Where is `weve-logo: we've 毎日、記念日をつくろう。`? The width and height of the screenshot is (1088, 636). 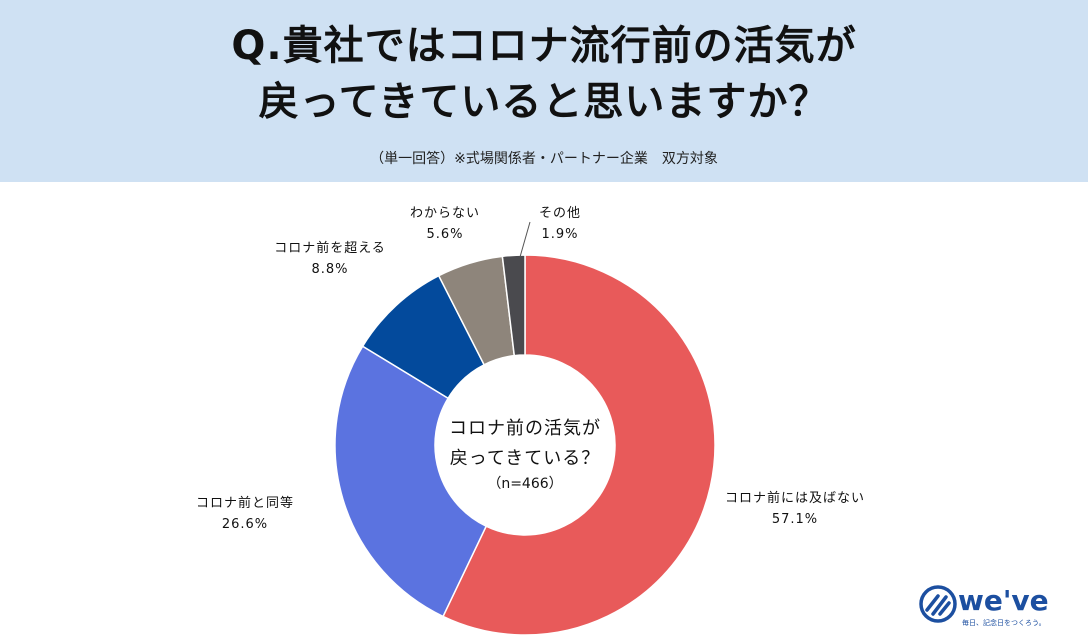
weve-logo: we've 毎日、記念日をつくろう。 is located at coordinates (998, 606).